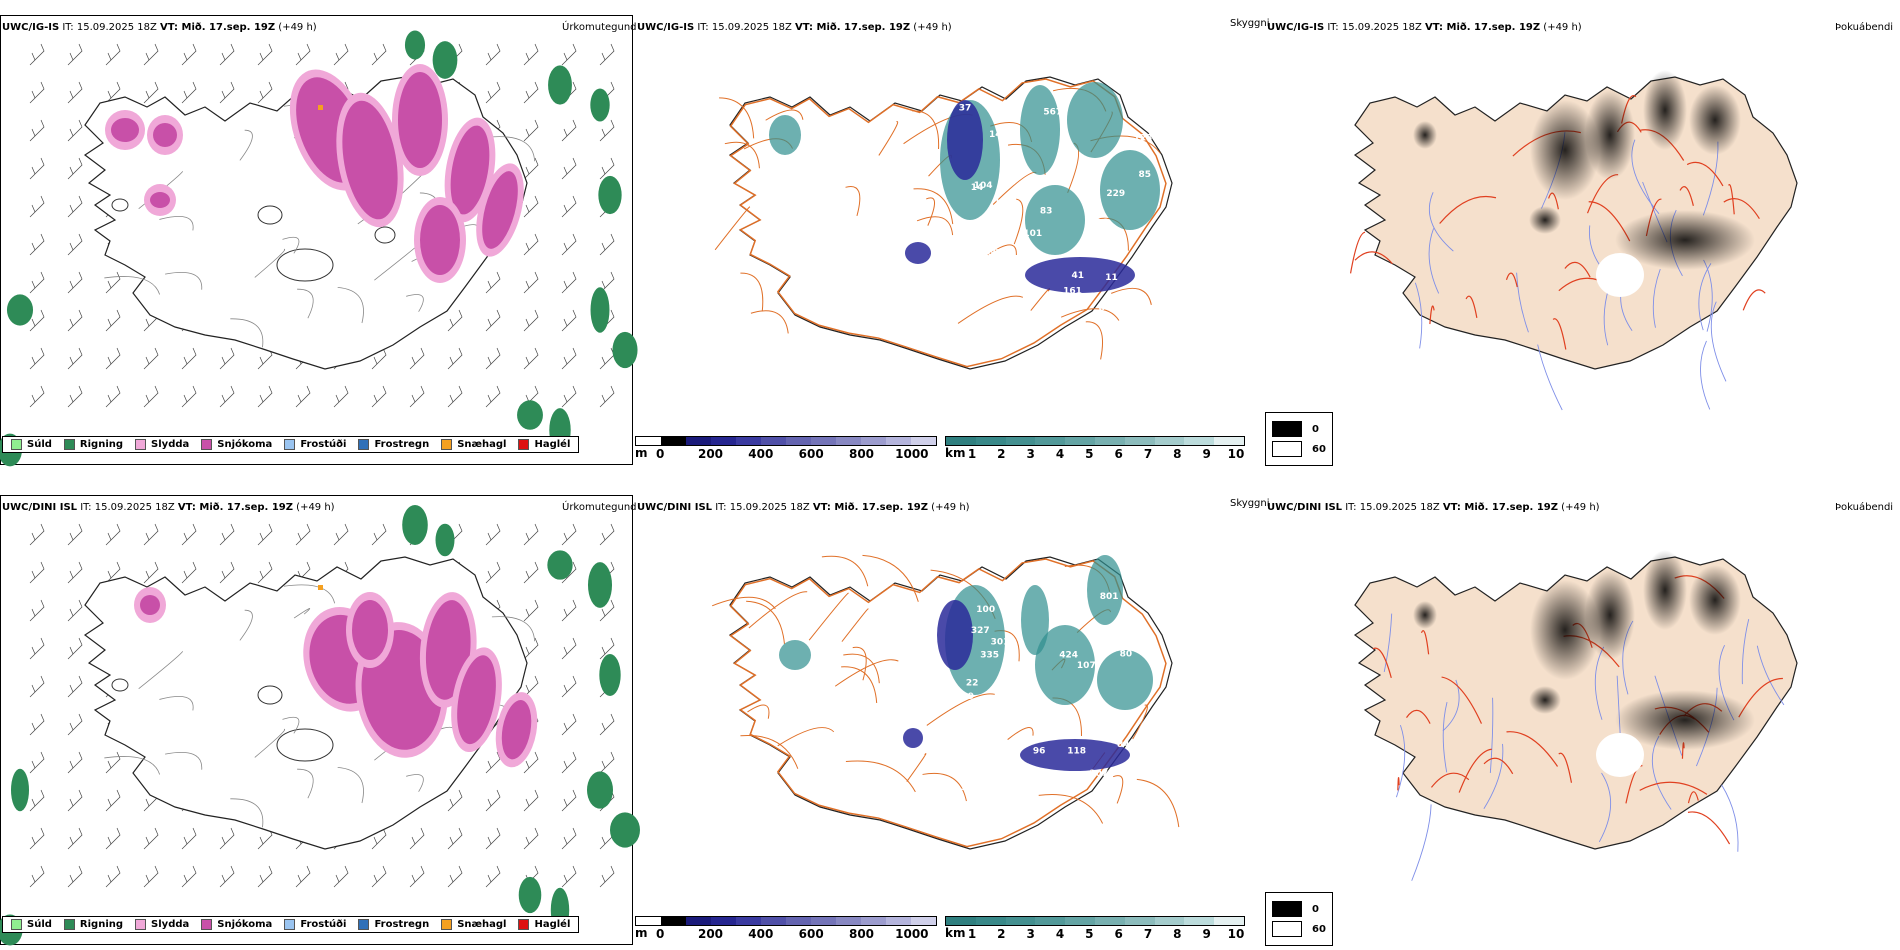  Describe the element at coordinates (1236, 454) in the screenshot. I see `colorbar-tick-label: 10` at that location.